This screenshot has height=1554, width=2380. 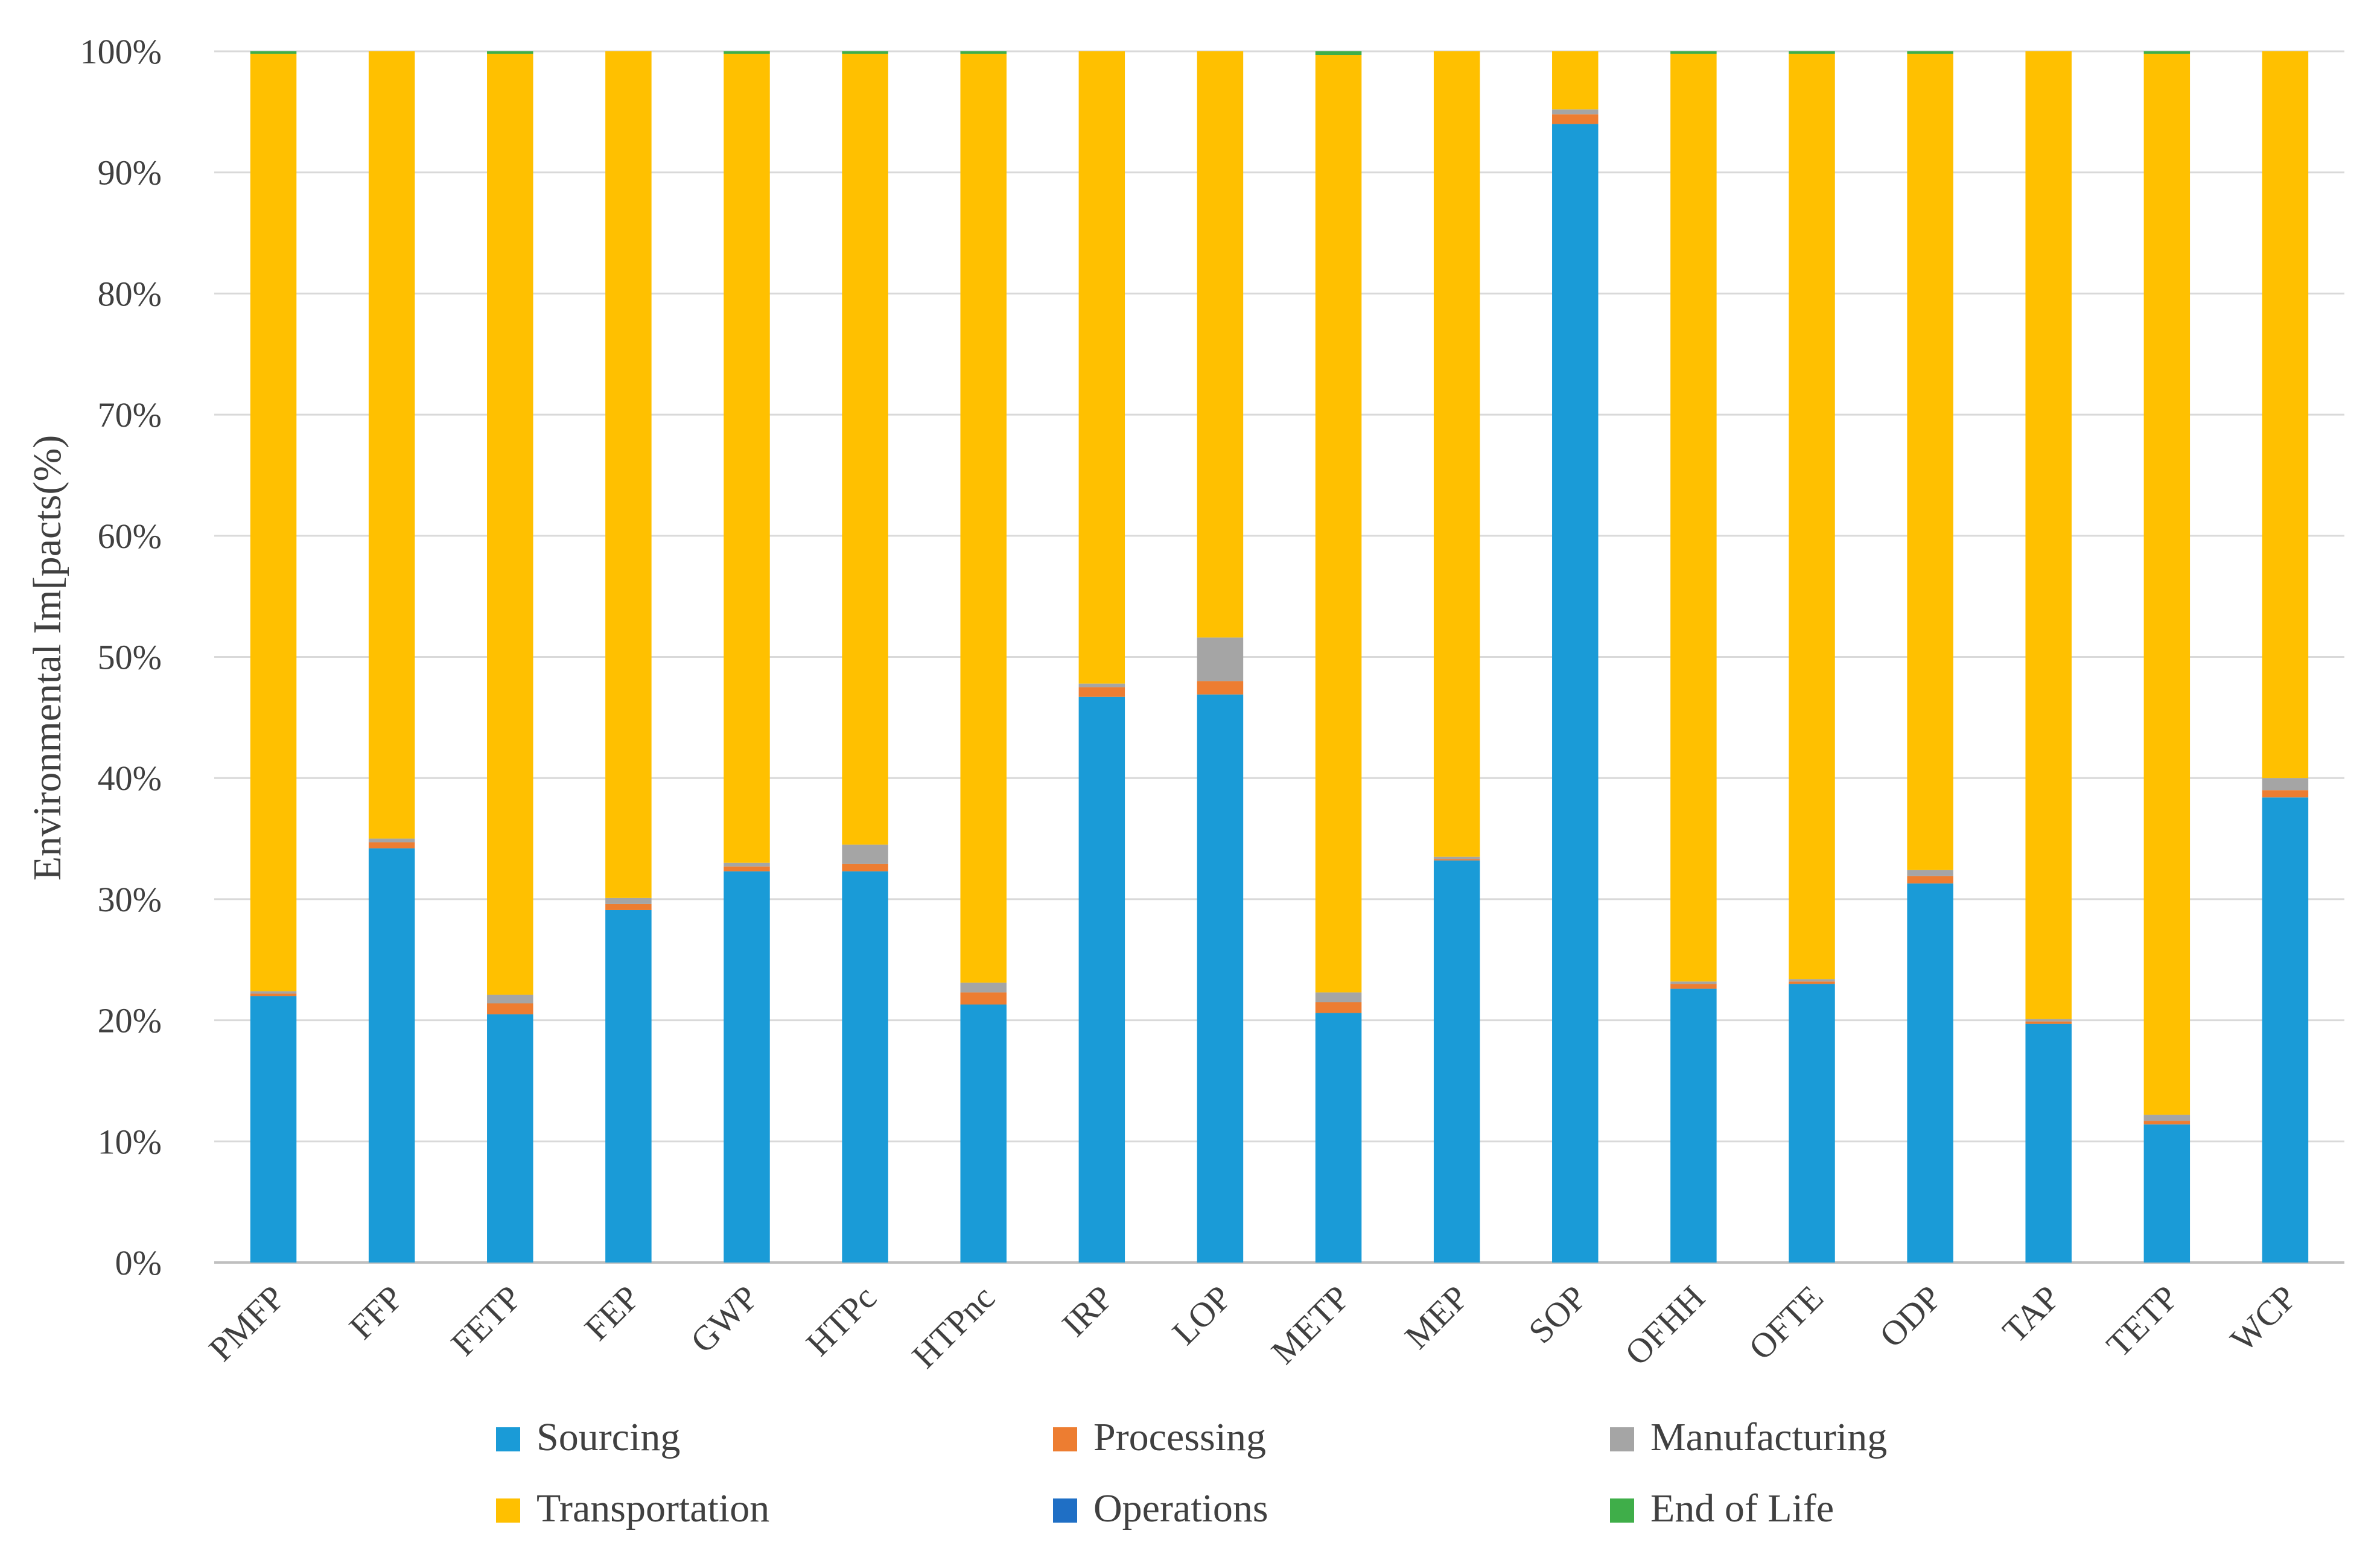 I want to click on legend-swatch-processing, so click(x=1065, y=1439).